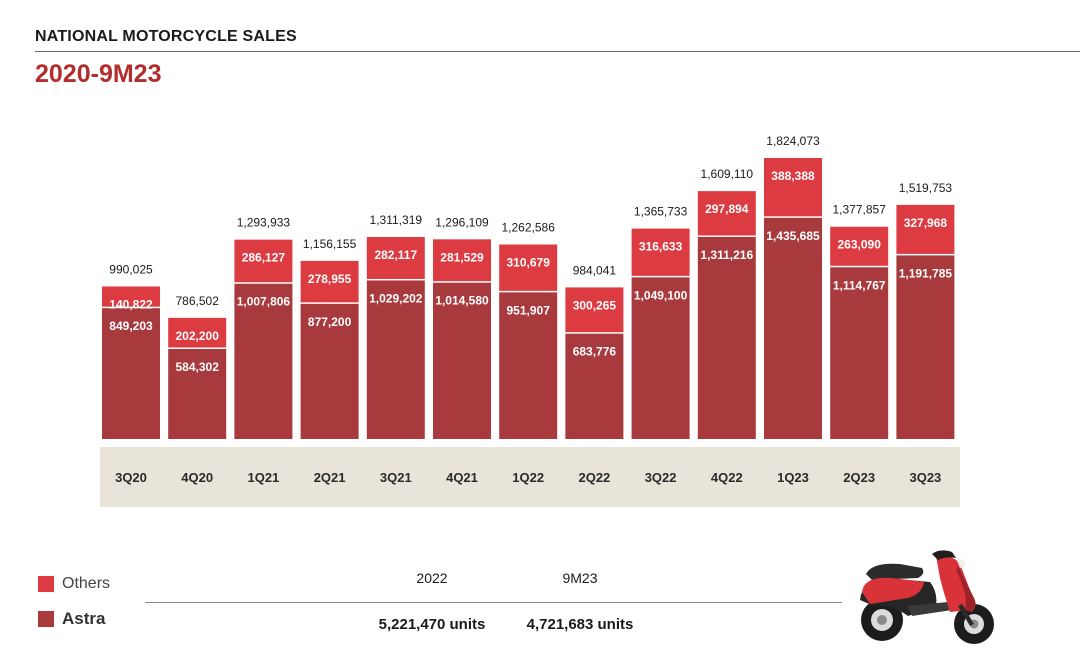 This screenshot has width=1080, height=667. What do you see at coordinates (131, 269) in the screenshot?
I see `label-total-3Q20: 990,025` at bounding box center [131, 269].